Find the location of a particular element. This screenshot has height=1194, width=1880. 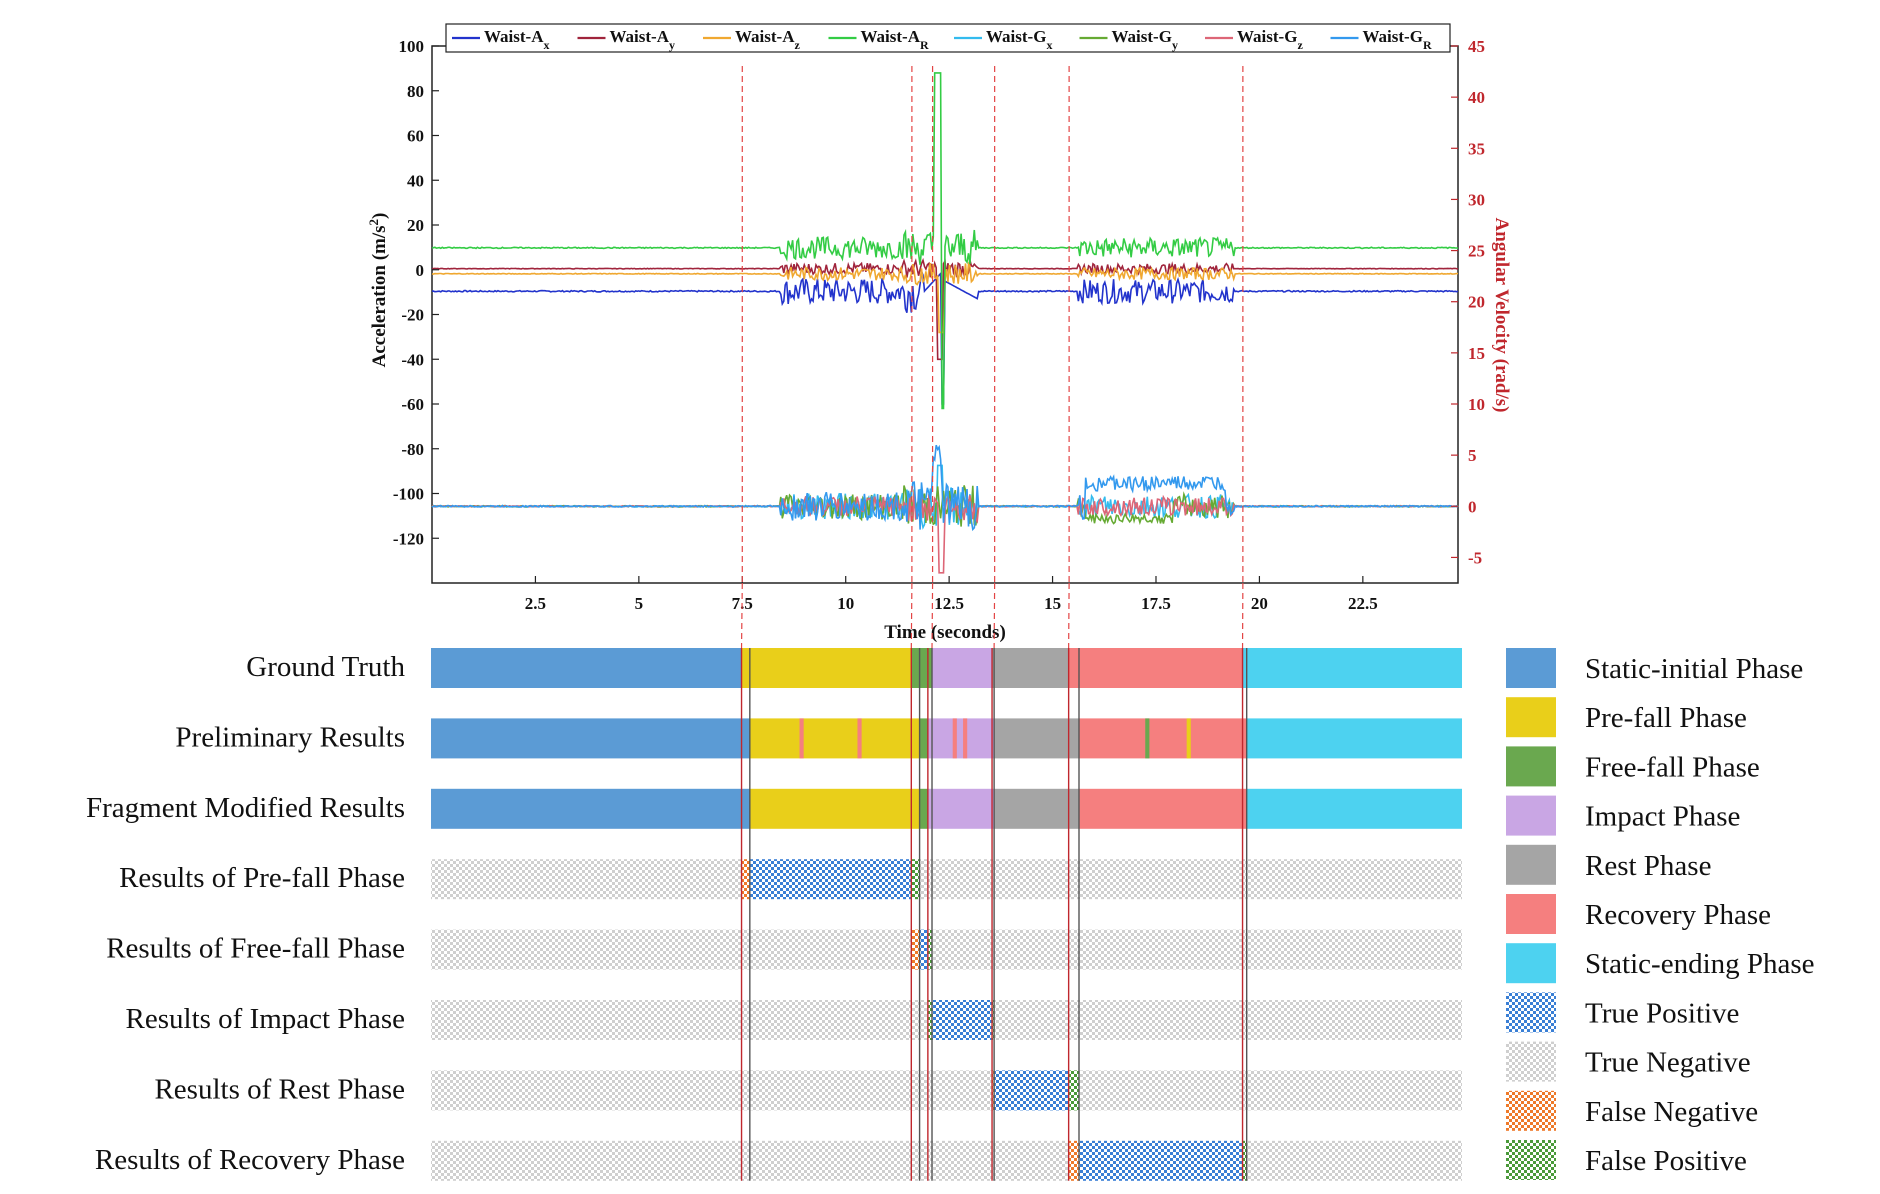

legend-item-rest: Rest Phase is located at coordinates (1608, 864).